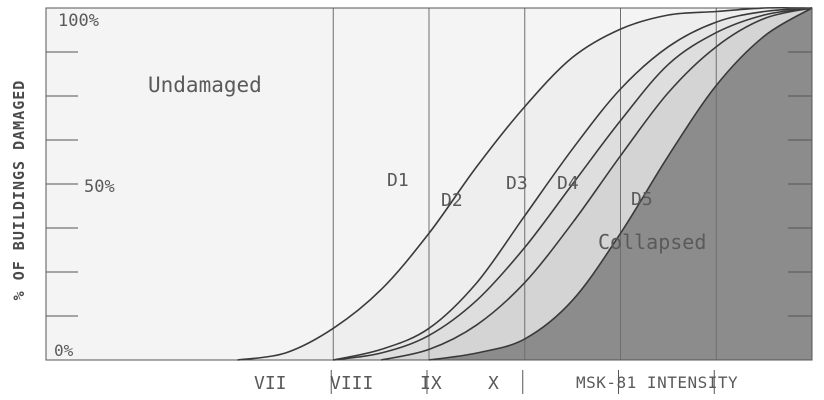  I want to click on y-tick-label-50: 50%, so click(99, 187).